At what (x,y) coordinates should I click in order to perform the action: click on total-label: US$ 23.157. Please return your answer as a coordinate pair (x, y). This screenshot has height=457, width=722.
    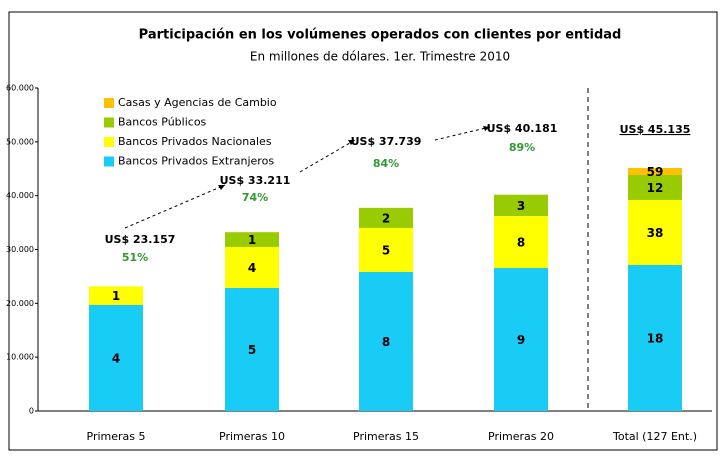
    Looking at the image, I should click on (140, 239).